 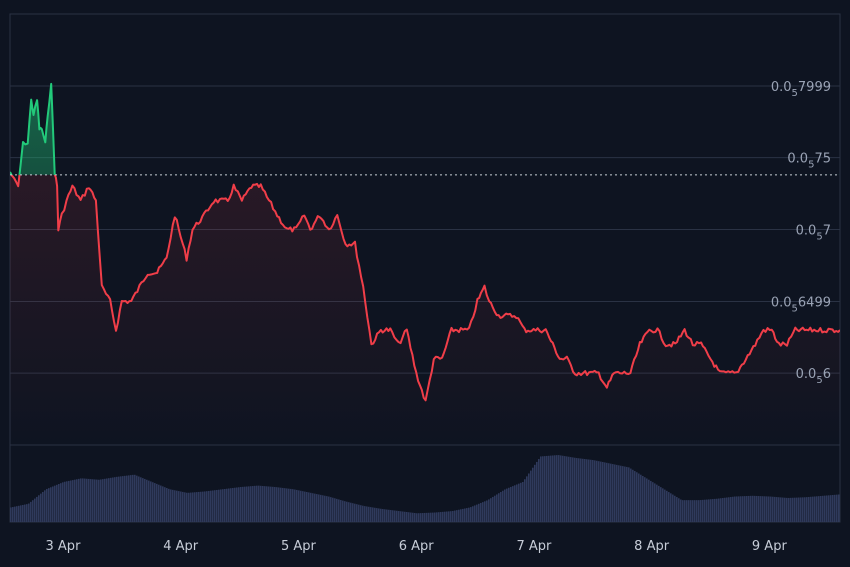 I want to click on y-tick-label: 0.057, so click(x=813, y=233).